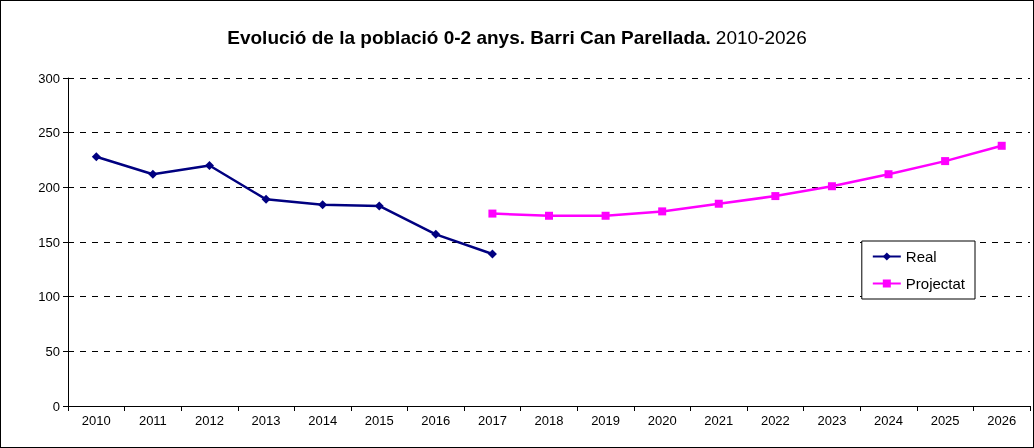  Describe the element at coordinates (323, 420) in the screenshot. I see `x-tick-label: 2014` at that location.